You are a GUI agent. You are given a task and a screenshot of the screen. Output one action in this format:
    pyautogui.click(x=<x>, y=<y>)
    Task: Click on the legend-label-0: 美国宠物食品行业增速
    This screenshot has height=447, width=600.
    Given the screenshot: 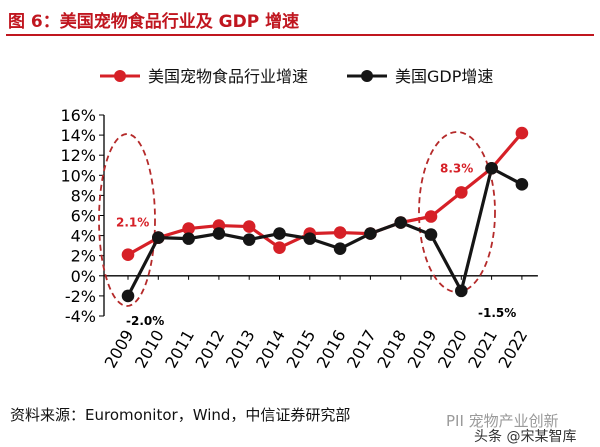 What is the action you would take?
    pyautogui.click(x=228, y=76)
    